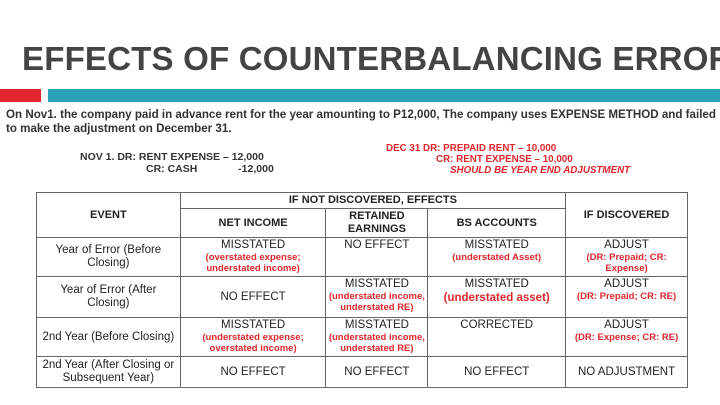 The width and height of the screenshot is (720, 405). What do you see at coordinates (540, 170) in the screenshot?
I see `dec-entry-line3: SHOULD BE YEAR END ADJUSTMENT` at bounding box center [540, 170].